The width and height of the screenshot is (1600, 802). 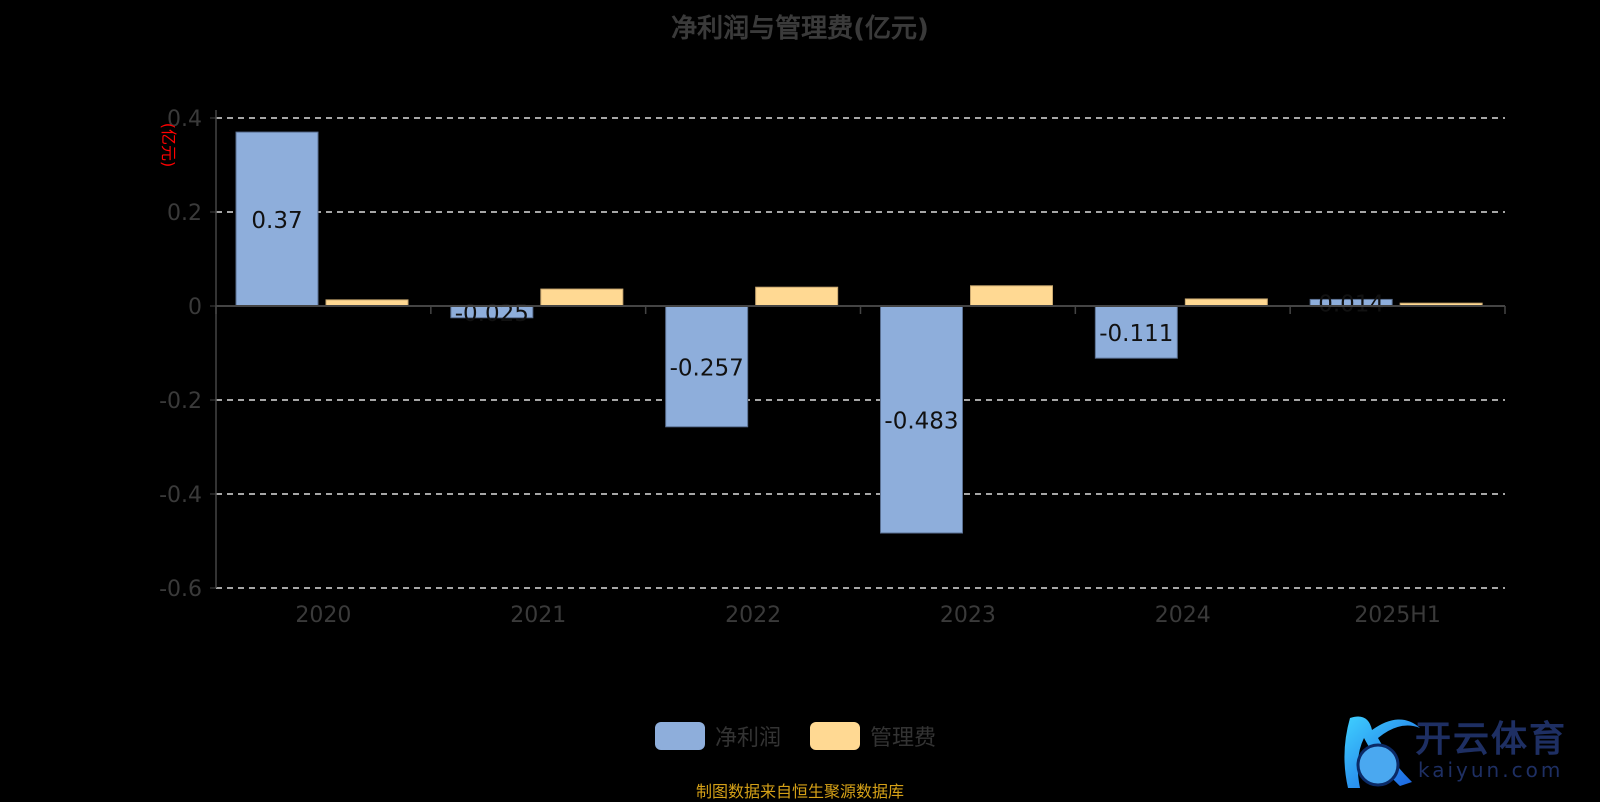 I want to click on y-tick-label: -0.4, so click(x=180, y=495).